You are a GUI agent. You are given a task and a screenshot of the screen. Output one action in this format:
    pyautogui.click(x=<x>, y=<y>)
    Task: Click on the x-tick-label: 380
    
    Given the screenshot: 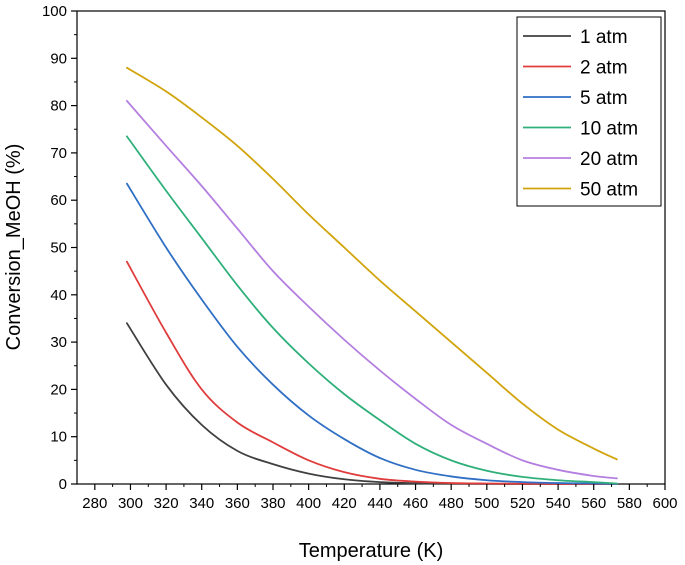 What is the action you would take?
    pyautogui.click(x=272, y=503)
    